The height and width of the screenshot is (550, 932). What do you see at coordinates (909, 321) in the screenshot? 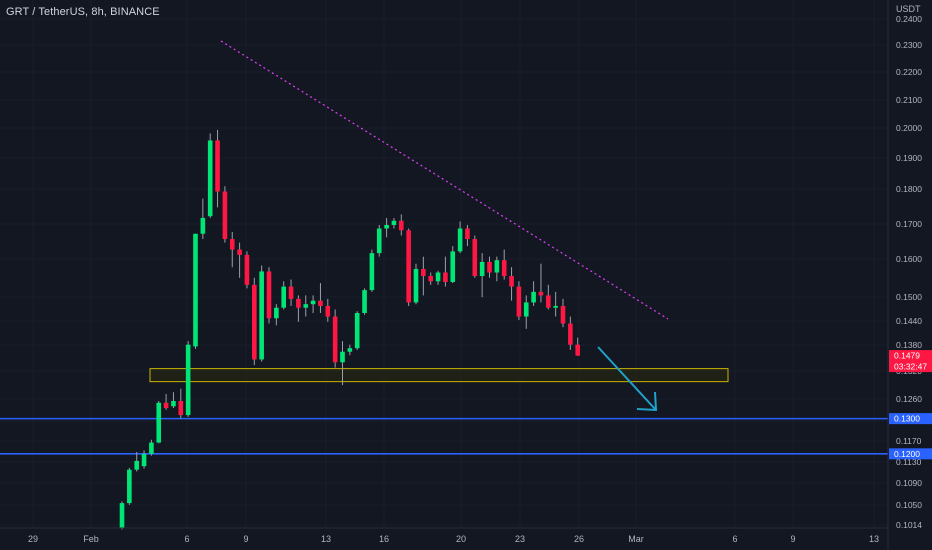
I see `price-tick-label: 0.1440` at bounding box center [909, 321].